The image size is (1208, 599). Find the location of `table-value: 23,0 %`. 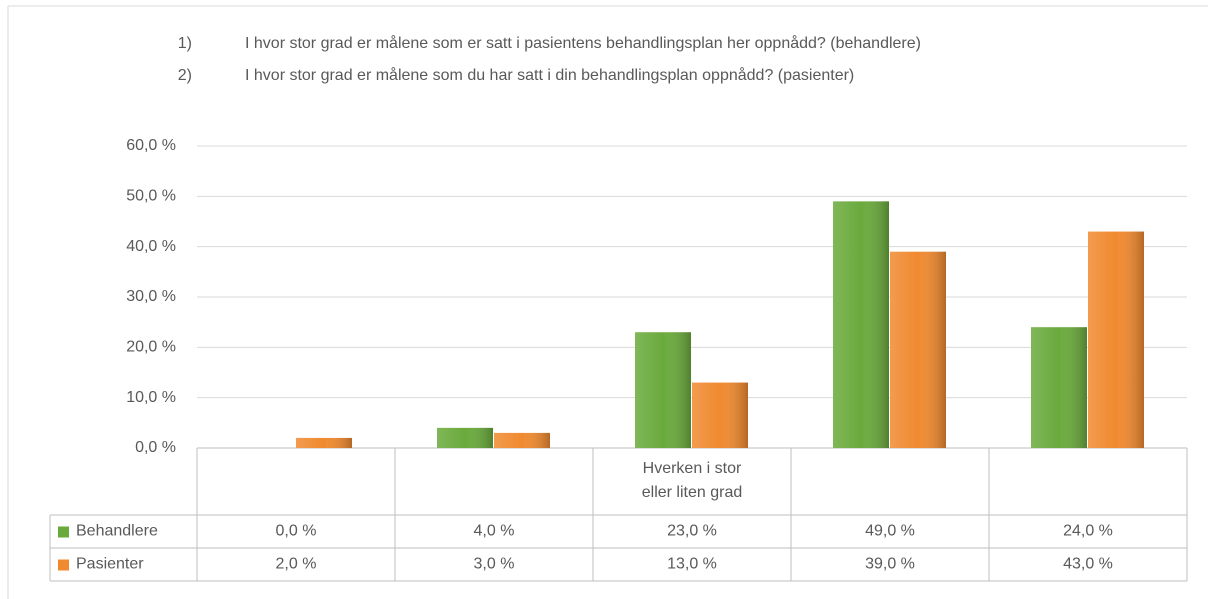

table-value: 23,0 % is located at coordinates (692, 531).